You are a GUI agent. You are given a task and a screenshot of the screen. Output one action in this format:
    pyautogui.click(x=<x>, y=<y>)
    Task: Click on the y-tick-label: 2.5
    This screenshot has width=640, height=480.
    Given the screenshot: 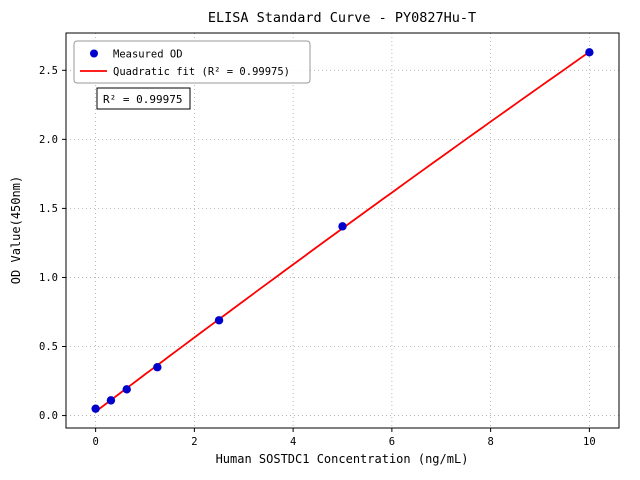 What is the action you would take?
    pyautogui.click(x=48, y=71)
    